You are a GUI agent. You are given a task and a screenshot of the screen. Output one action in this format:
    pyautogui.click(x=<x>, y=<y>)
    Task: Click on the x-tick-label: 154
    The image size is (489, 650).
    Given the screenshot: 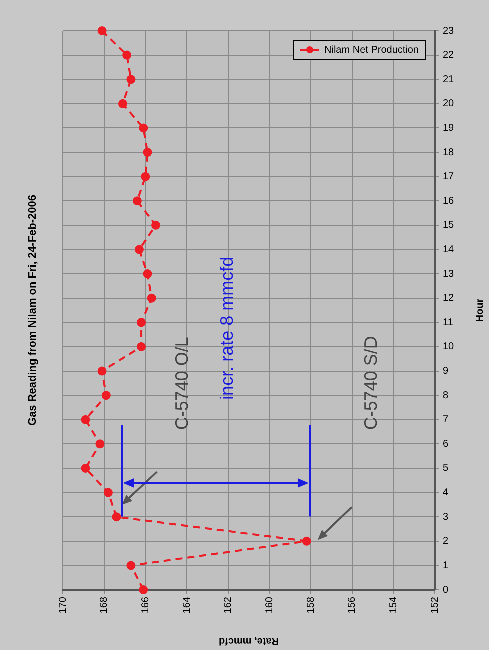 What is the action you would take?
    pyautogui.click(x=394, y=605)
    